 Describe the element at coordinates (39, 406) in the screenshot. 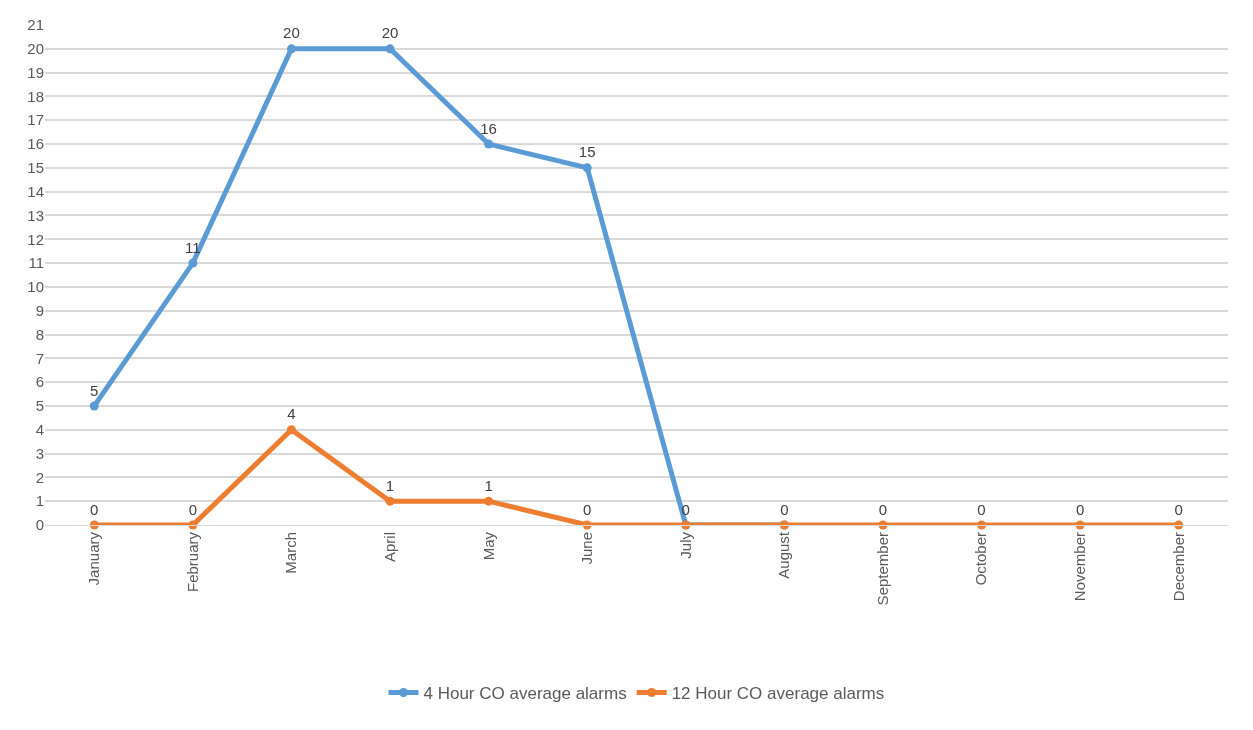

I see `y-tick-label: 5` at that location.